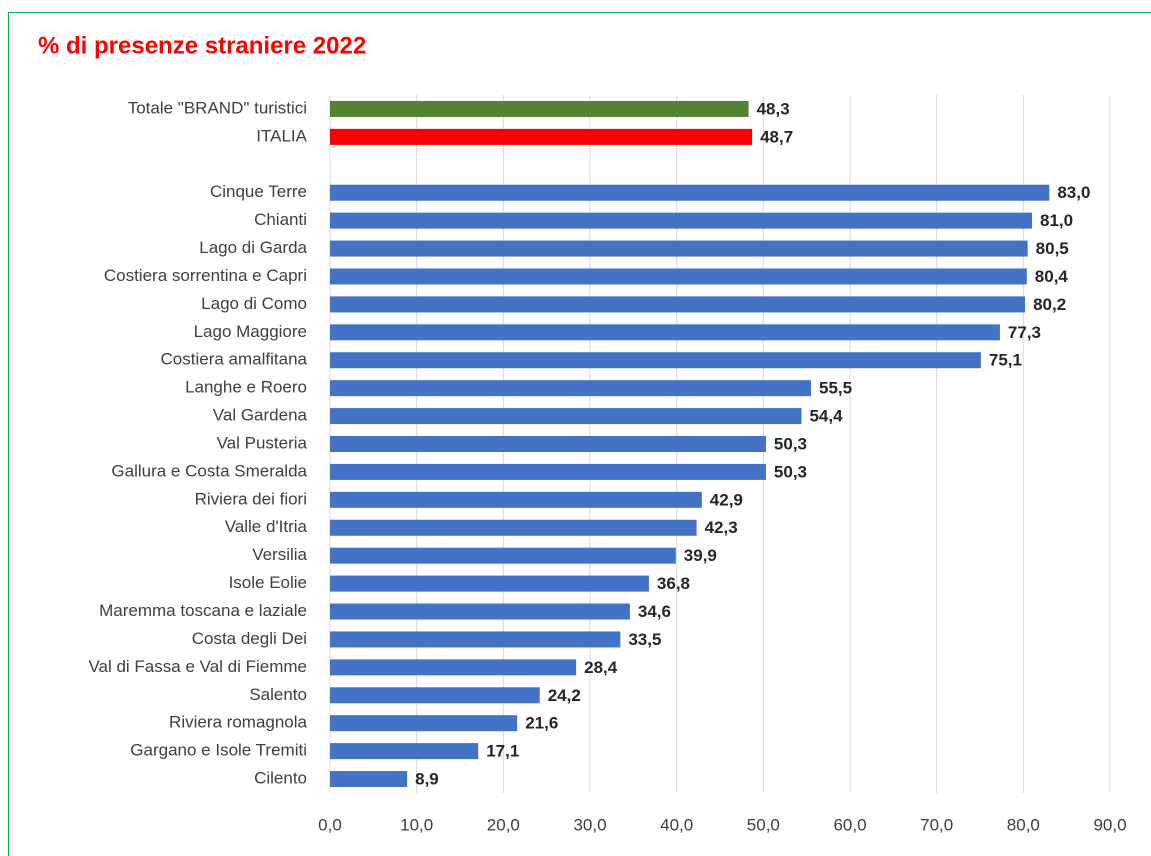 This screenshot has height=856, width=1151. I want to click on x-tick-label: 20,0, so click(503, 824).